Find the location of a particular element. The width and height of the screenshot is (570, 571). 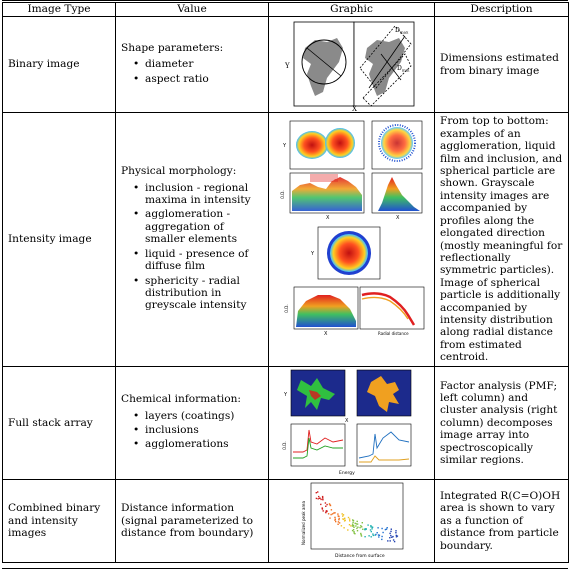

radial-profile-curve-outer is located at coordinates (385, 307).